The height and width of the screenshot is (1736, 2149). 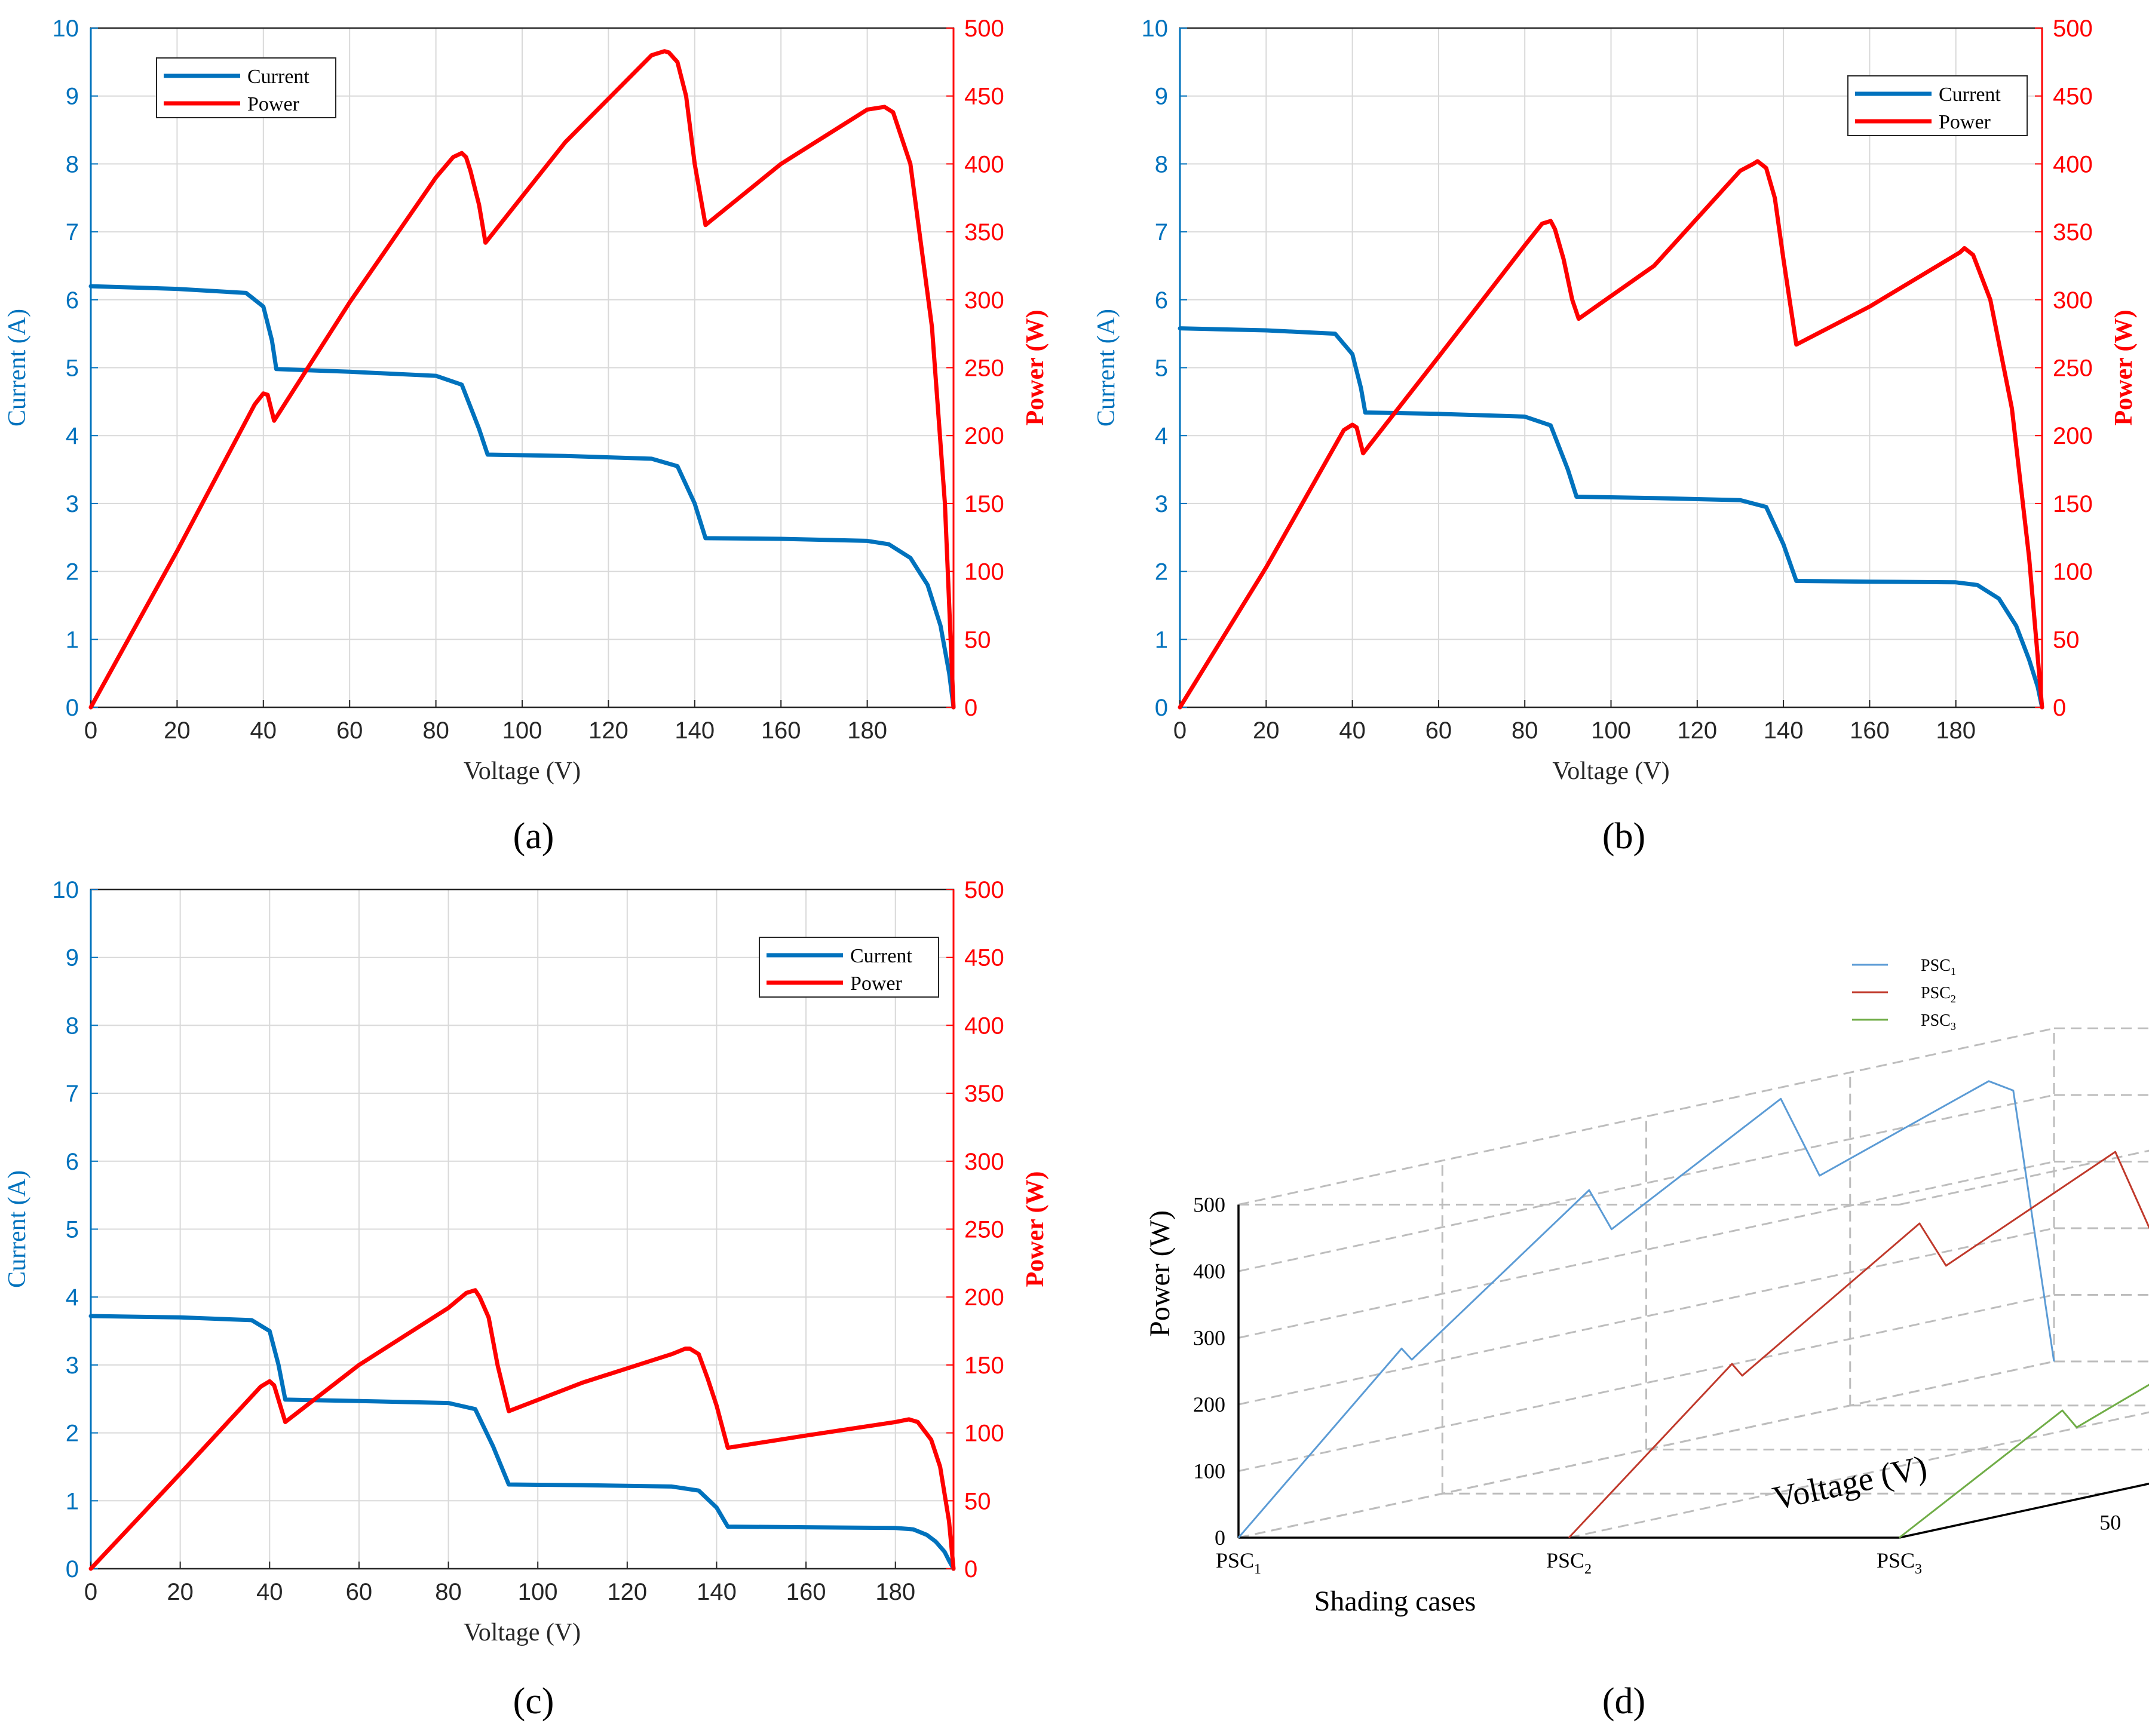 I want to click on panel-b-ytick-left-label-1: 1, so click(x=1162, y=640).